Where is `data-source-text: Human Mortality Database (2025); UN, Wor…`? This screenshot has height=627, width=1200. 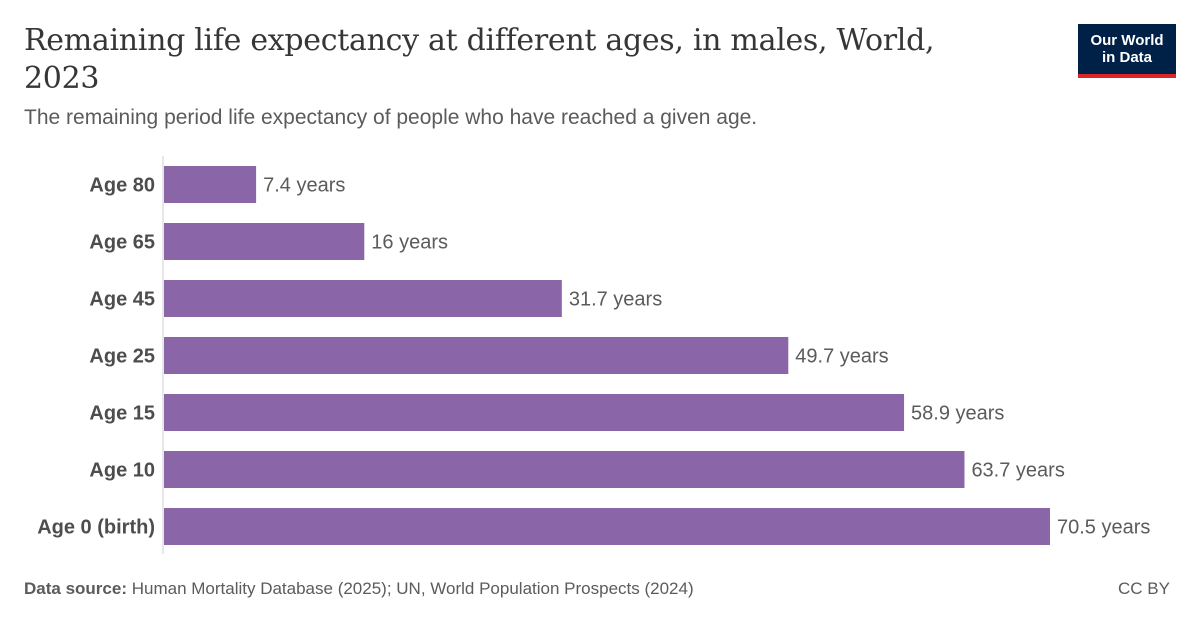
data-source-text: Human Mortality Database (2025); UN, Wor… is located at coordinates (412, 588).